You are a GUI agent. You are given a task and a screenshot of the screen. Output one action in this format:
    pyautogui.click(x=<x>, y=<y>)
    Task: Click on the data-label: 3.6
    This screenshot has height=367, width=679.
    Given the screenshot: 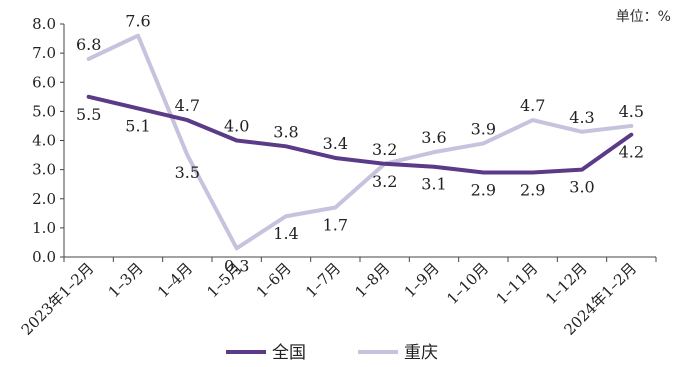 What is the action you would take?
    pyautogui.click(x=433, y=137)
    